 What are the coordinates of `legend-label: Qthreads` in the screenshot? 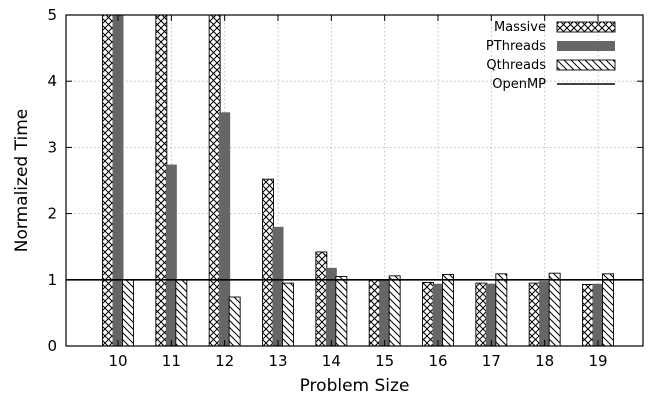 It's located at (516, 65).